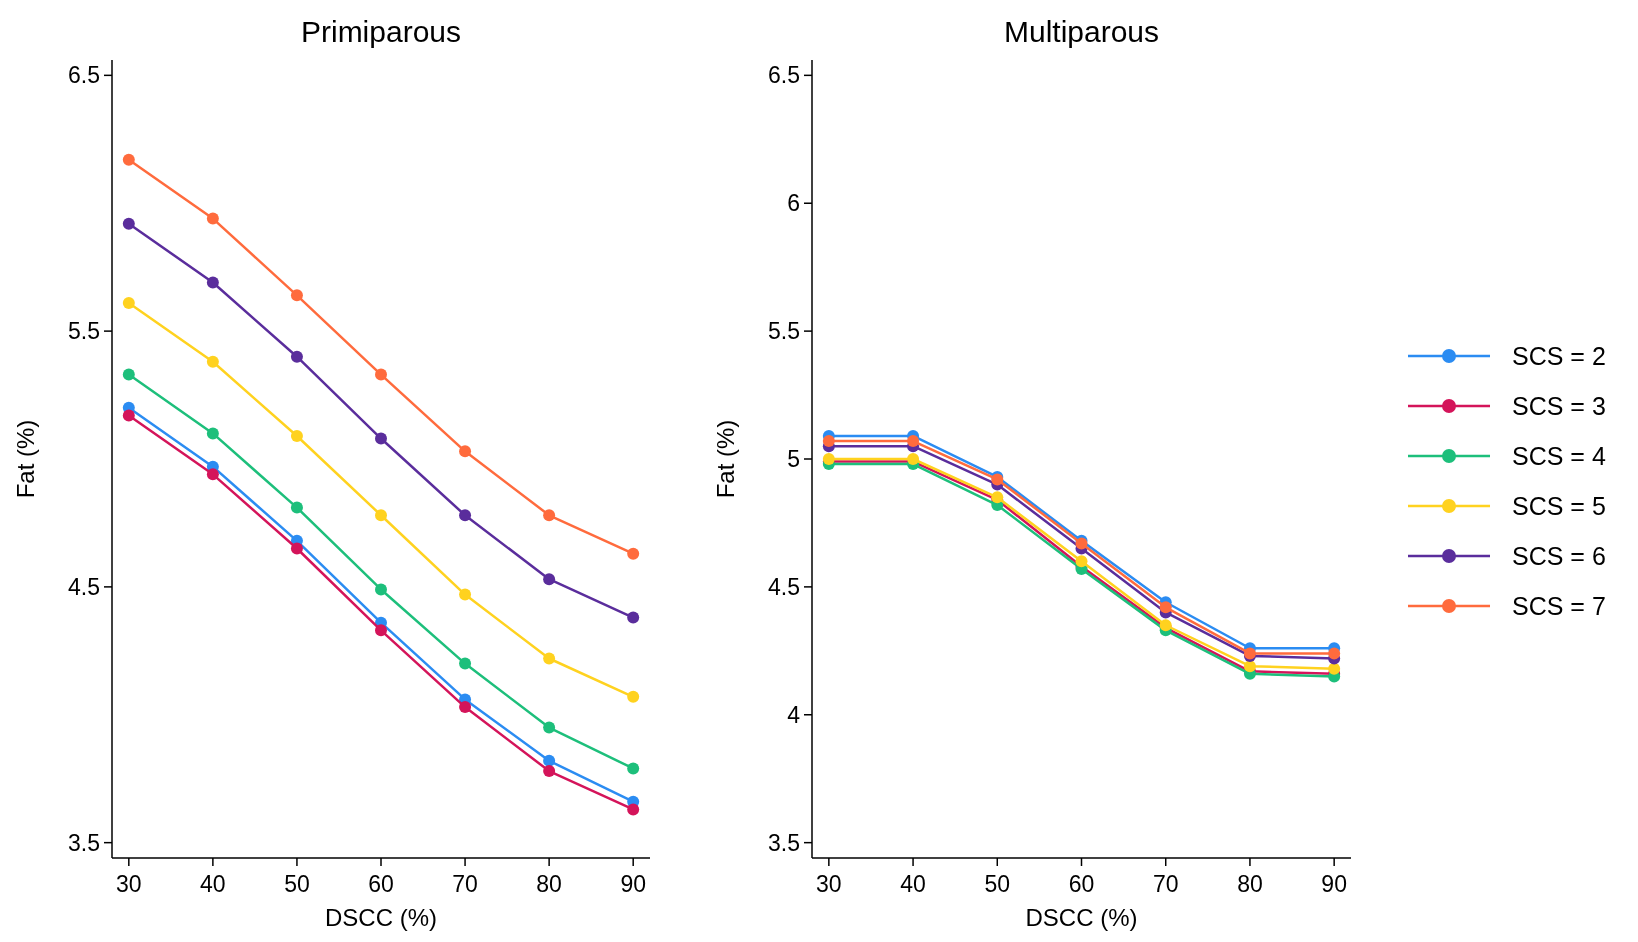 The height and width of the screenshot is (942, 1638). Describe the element at coordinates (1559, 505) in the screenshot. I see `legend-label: SCS = 5` at that location.